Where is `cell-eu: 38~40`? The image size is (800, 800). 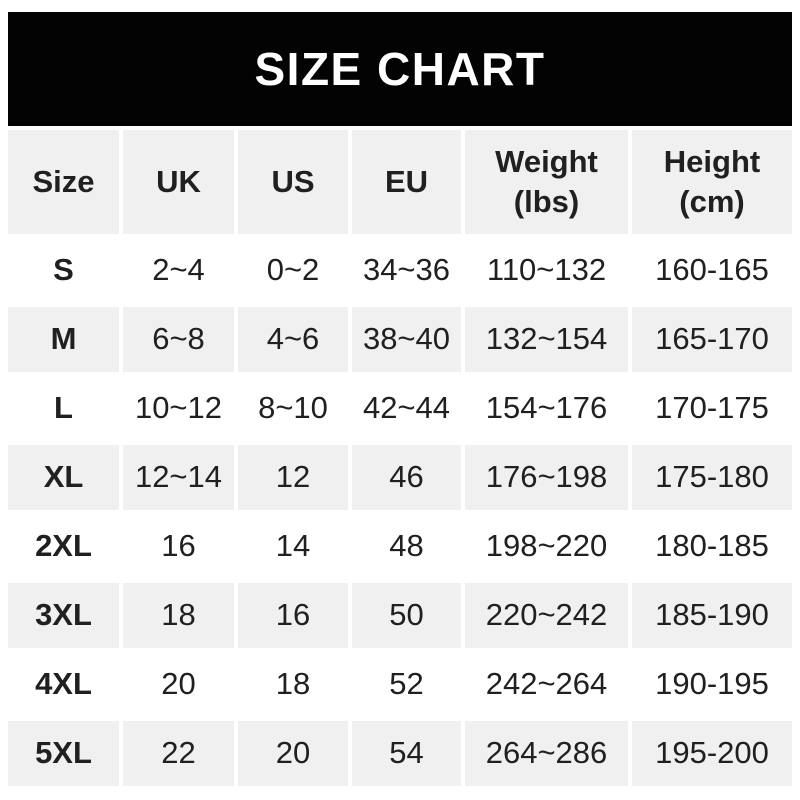
cell-eu: 38~40 is located at coordinates (406, 339).